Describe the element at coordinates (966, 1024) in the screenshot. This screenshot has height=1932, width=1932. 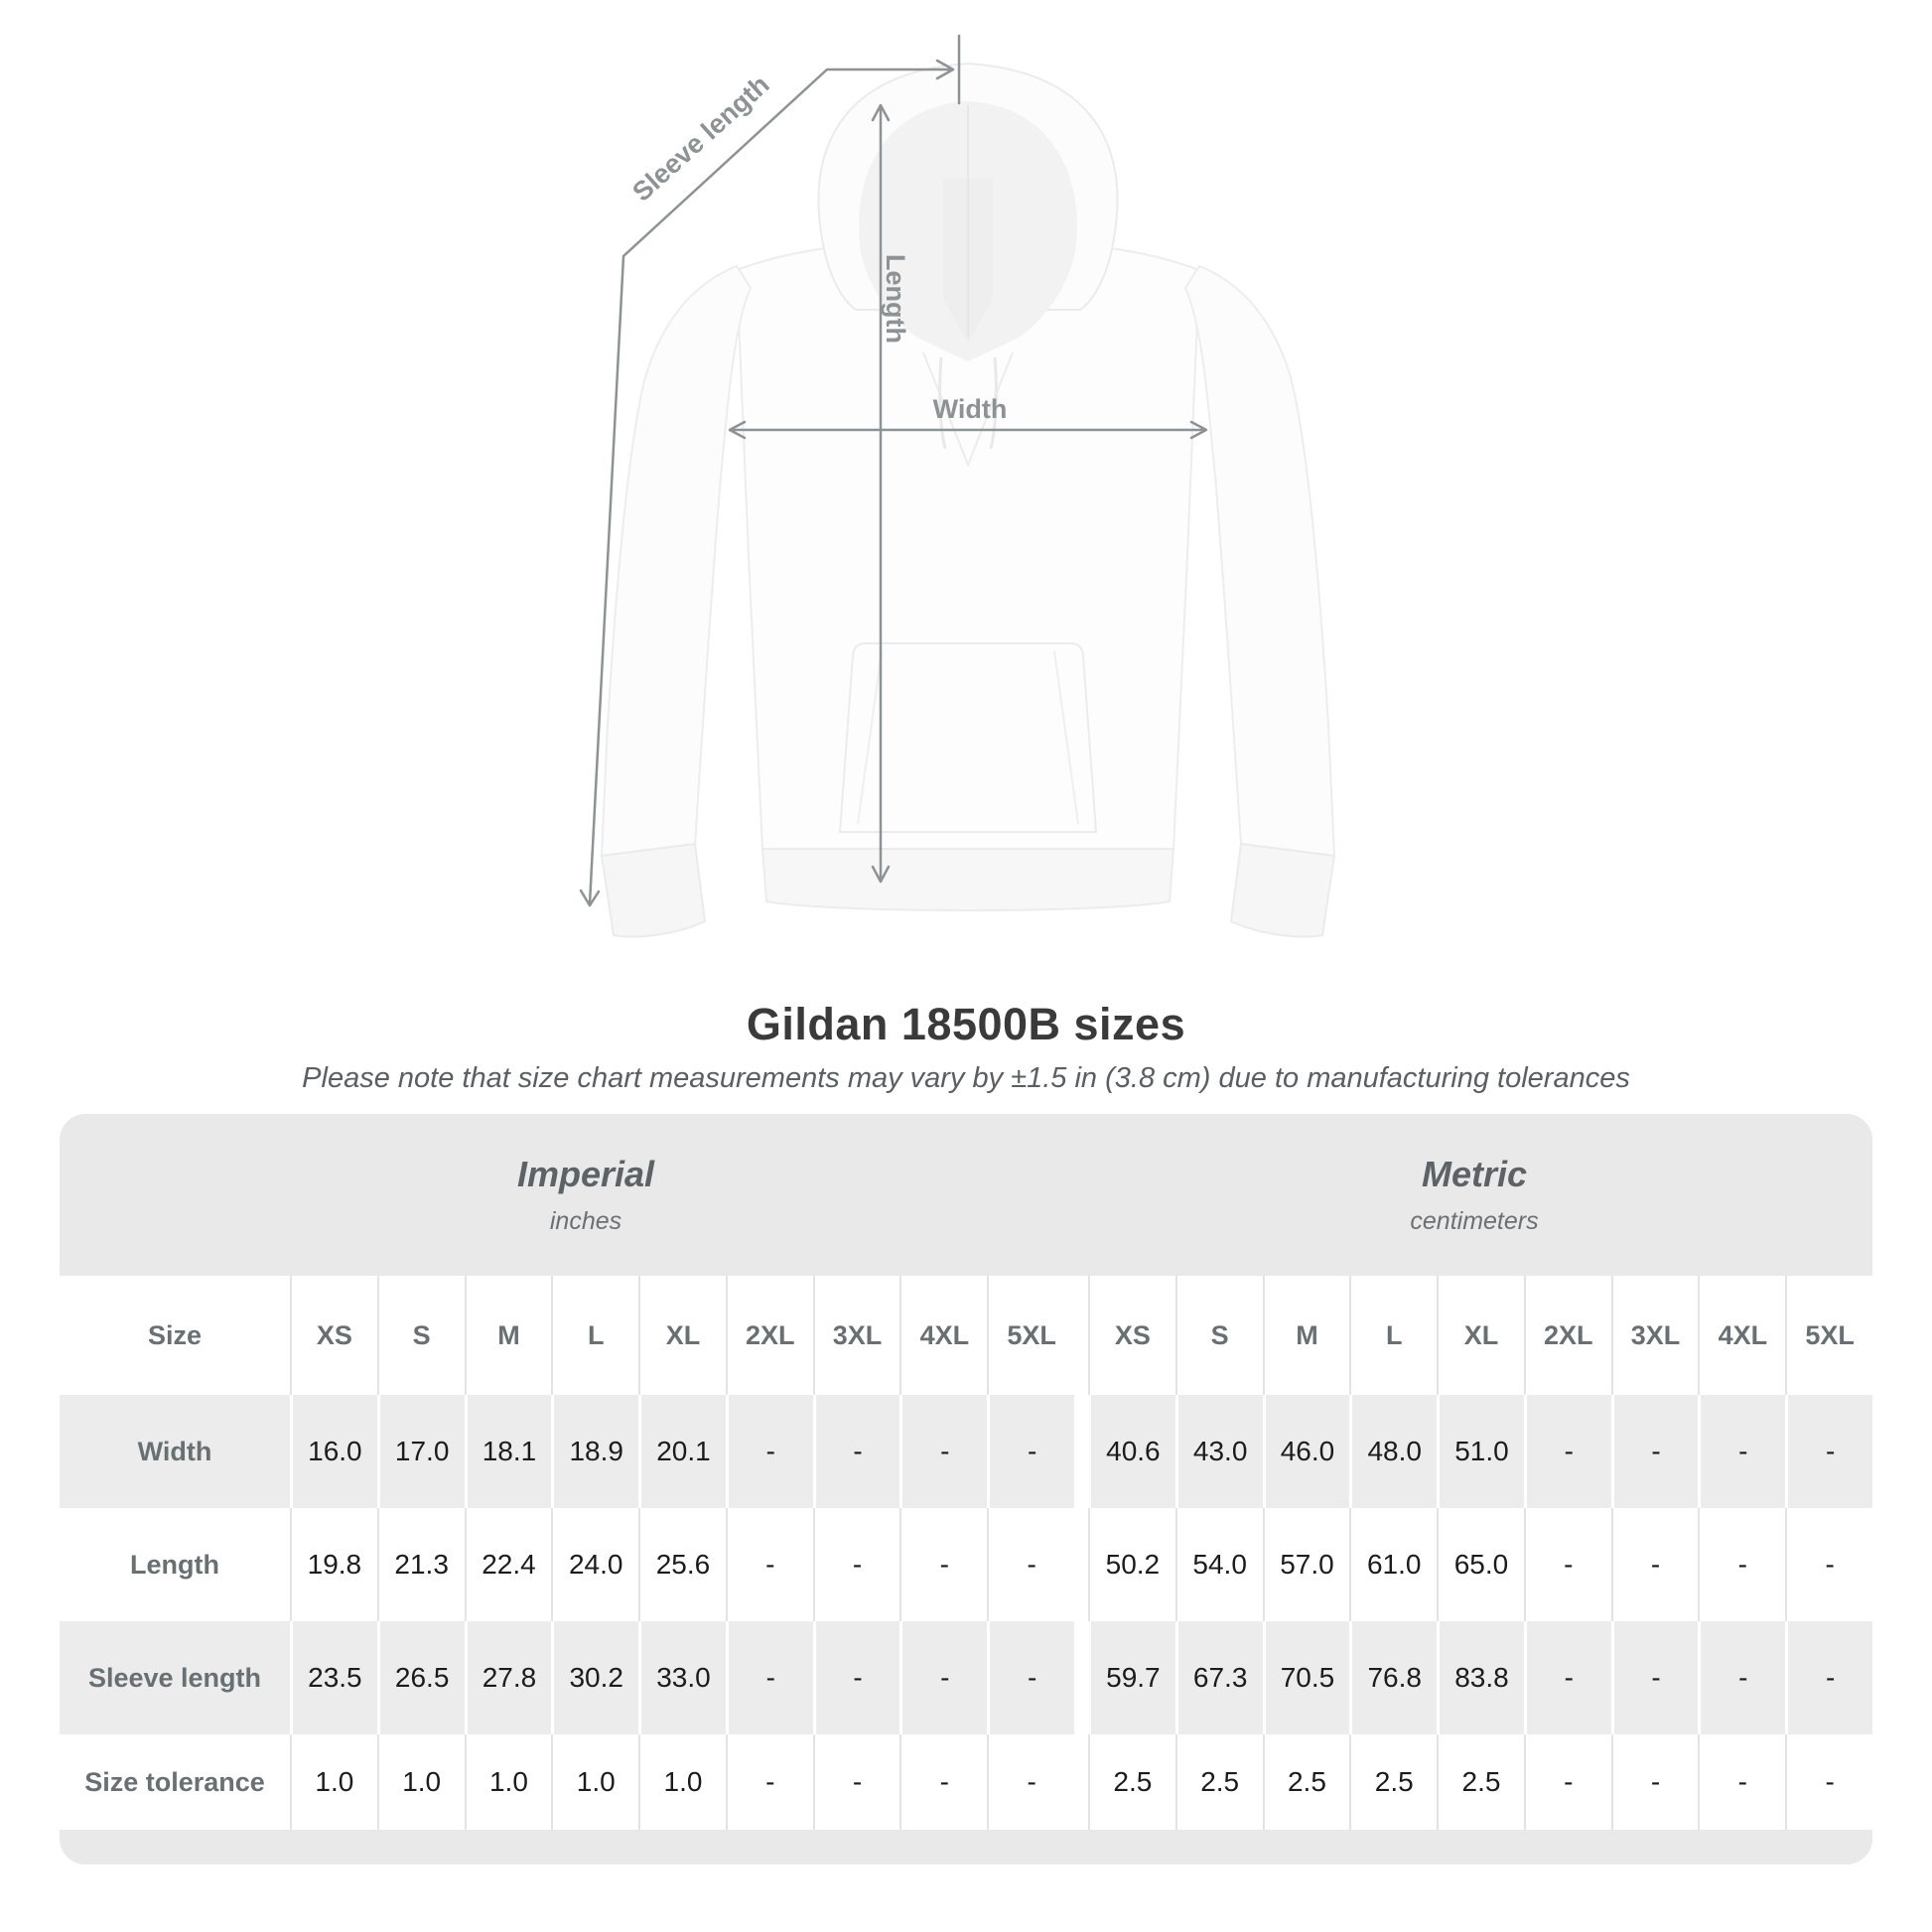
I see `page-title: Gildan 18500B sizes` at that location.